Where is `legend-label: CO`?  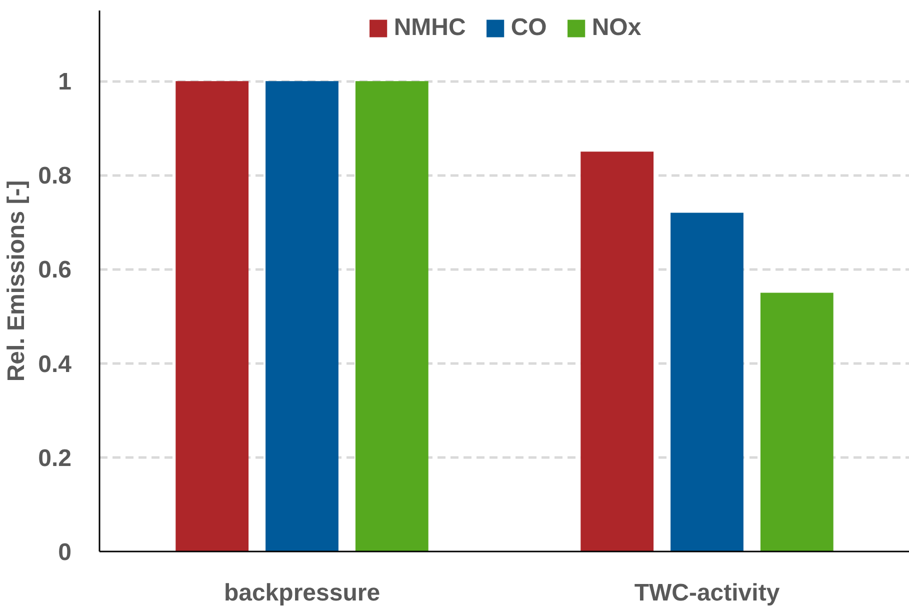 legend-label: CO is located at coordinates (528, 28).